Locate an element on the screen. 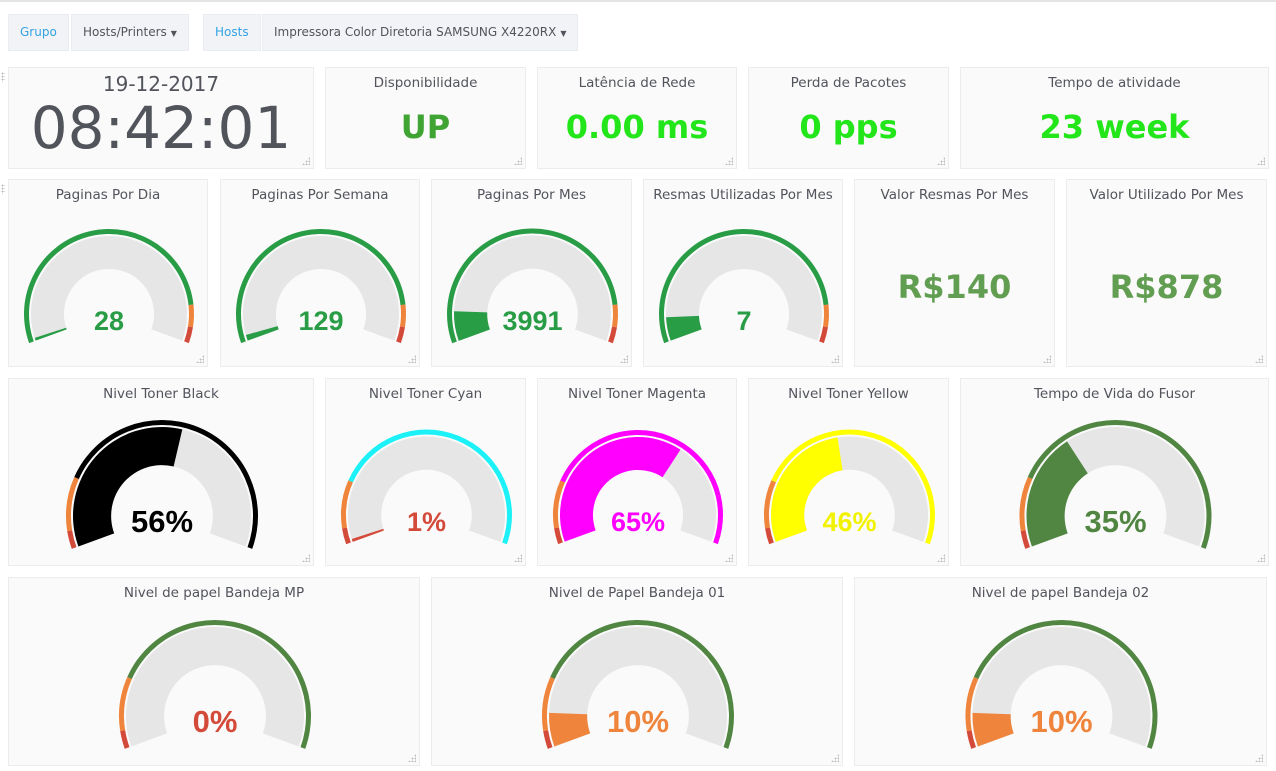  paginas-por-mes-panel: 3991 Paginas Por Mes is located at coordinates (531, 273).